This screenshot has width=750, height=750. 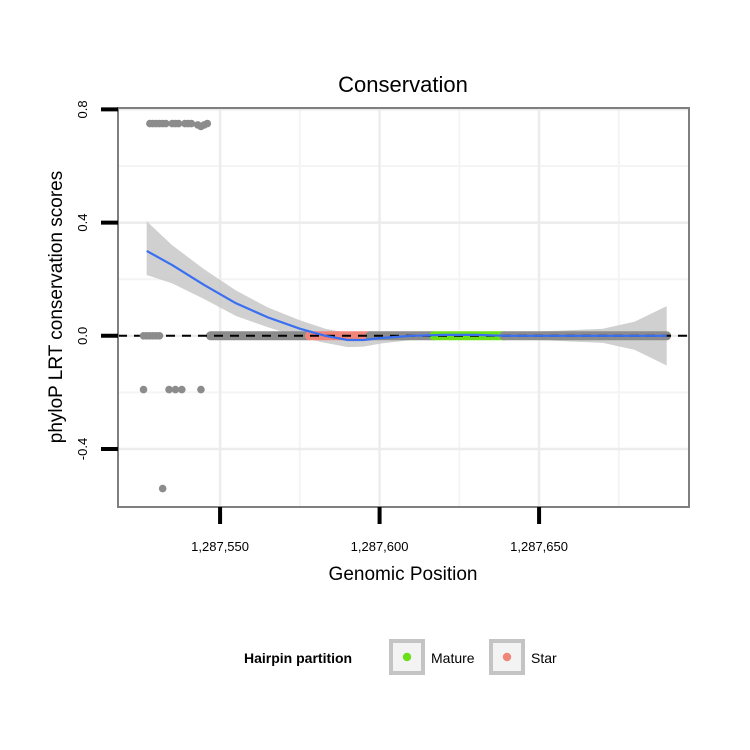 I want to click on legend-swatch-mature, so click(x=407, y=657).